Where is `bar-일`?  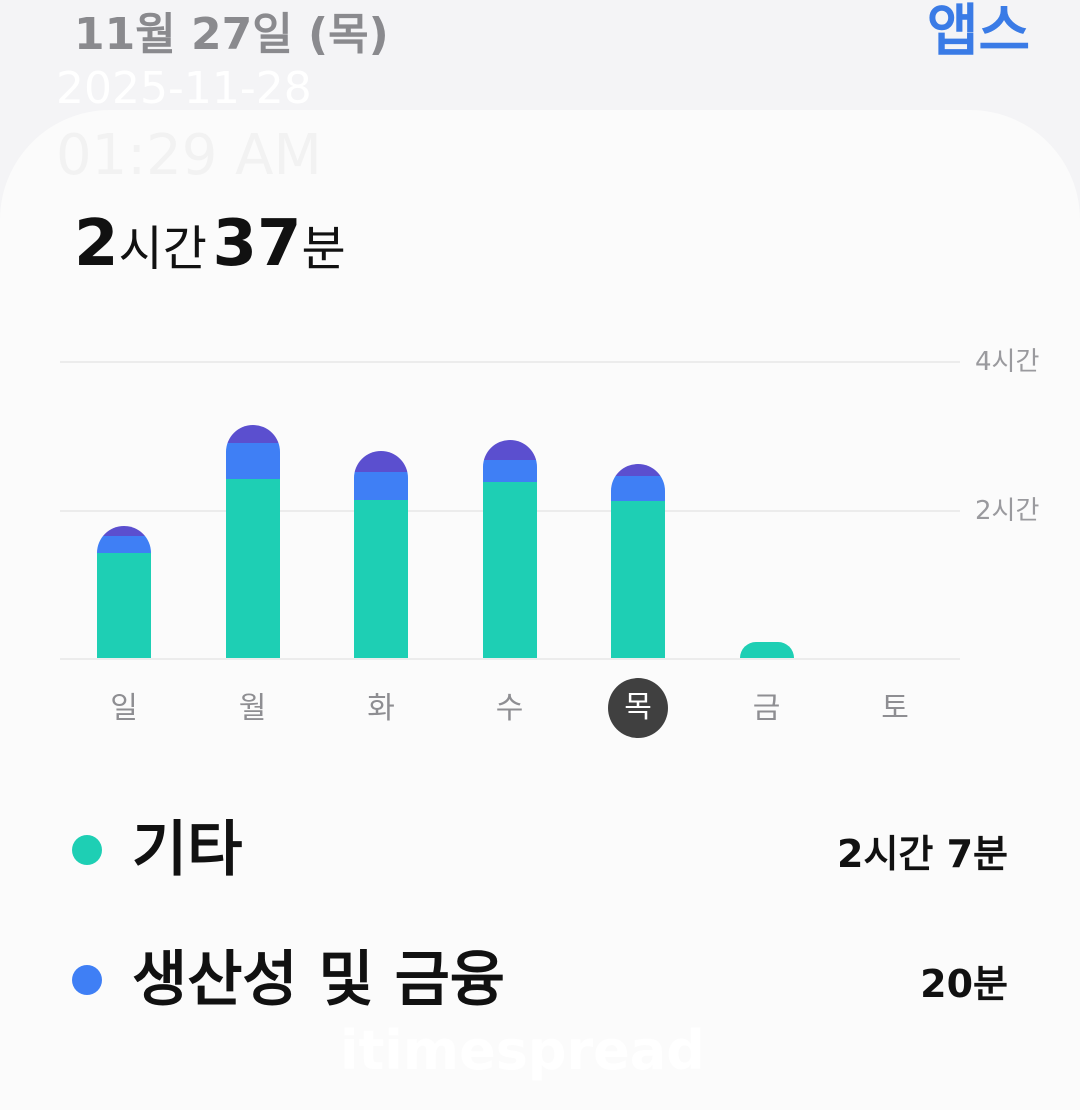 bar-일 is located at coordinates (124, 591).